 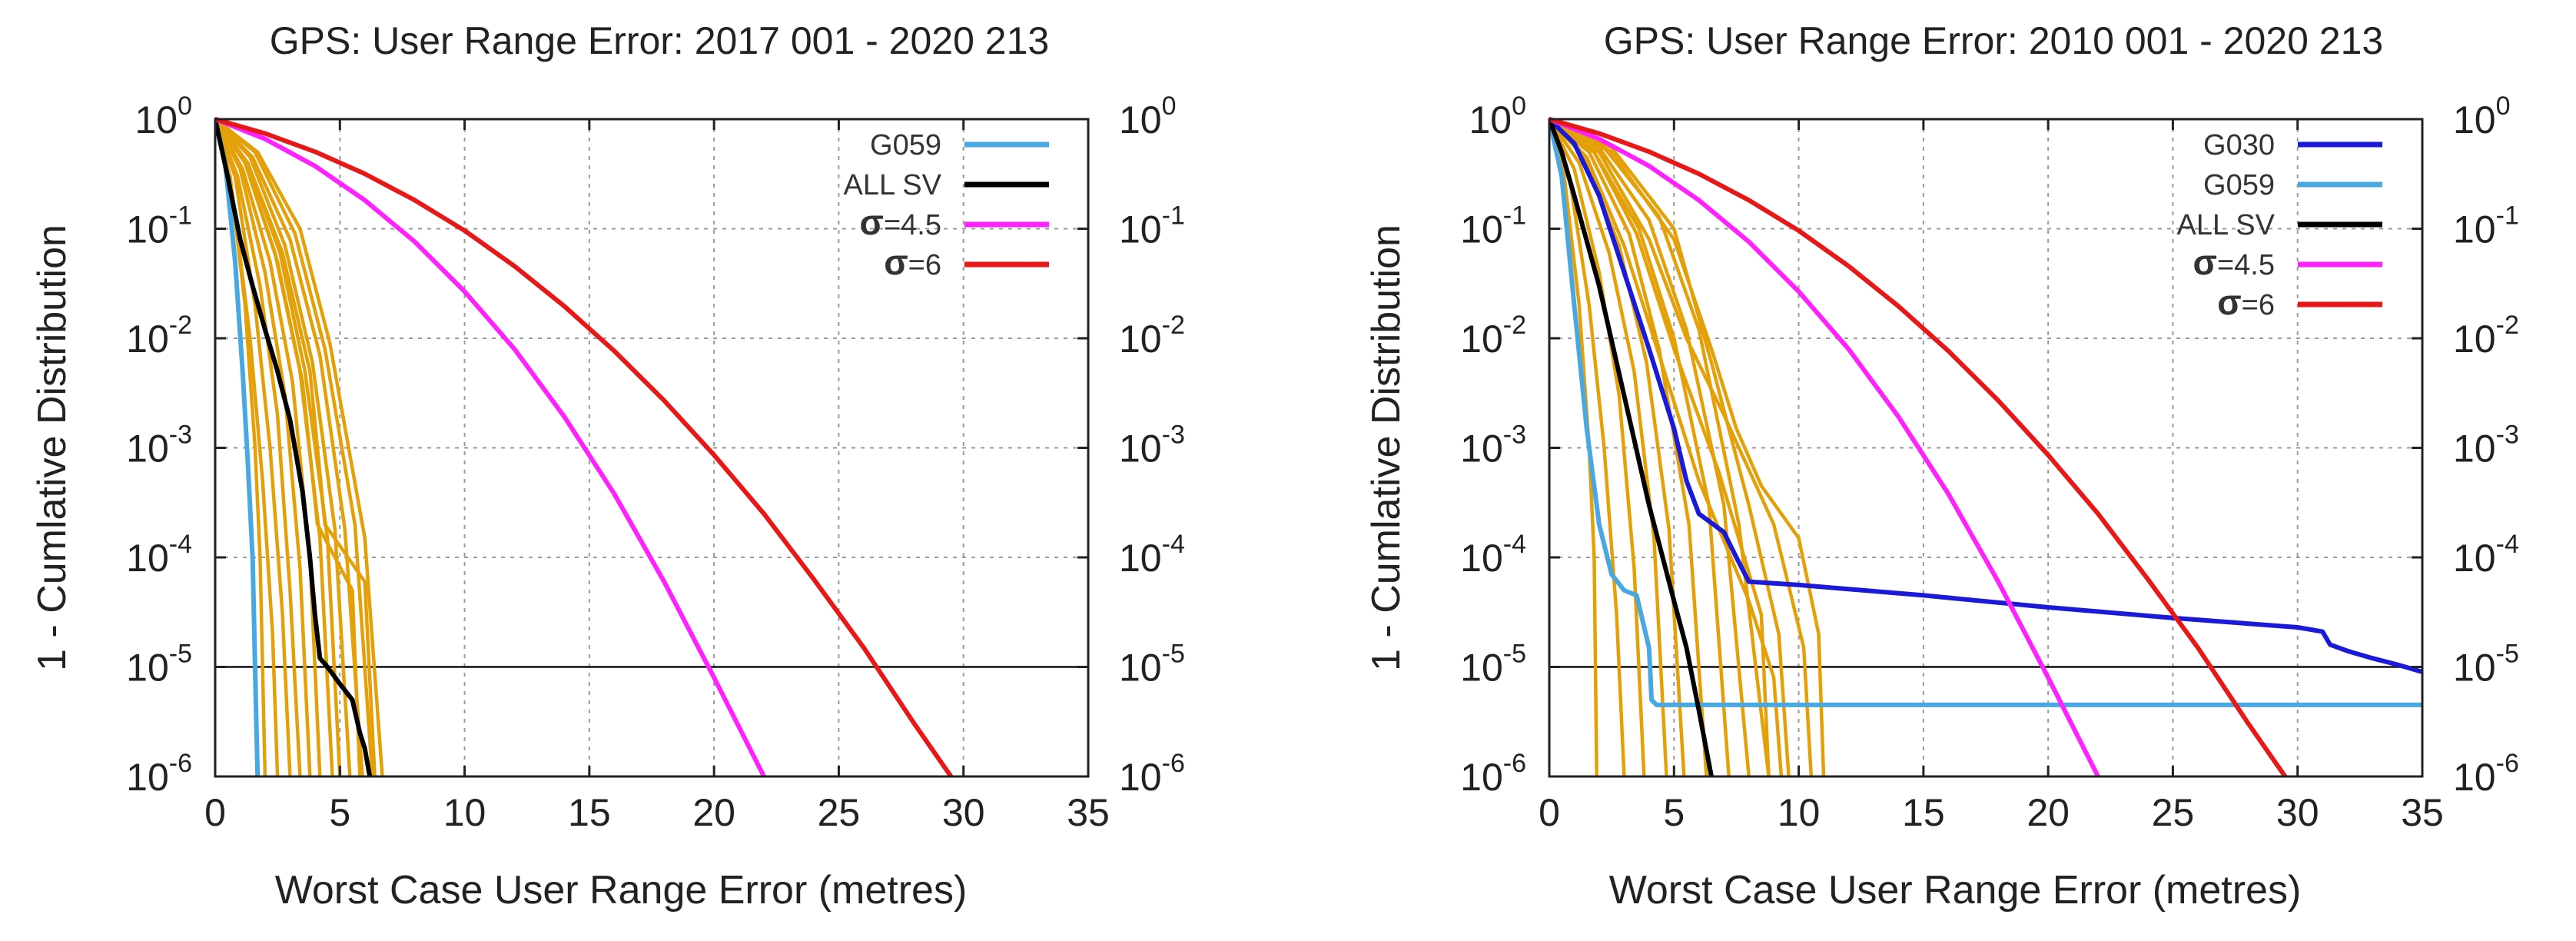 I want to click on y-tick-exponent: -5, so click(x=1514, y=654).